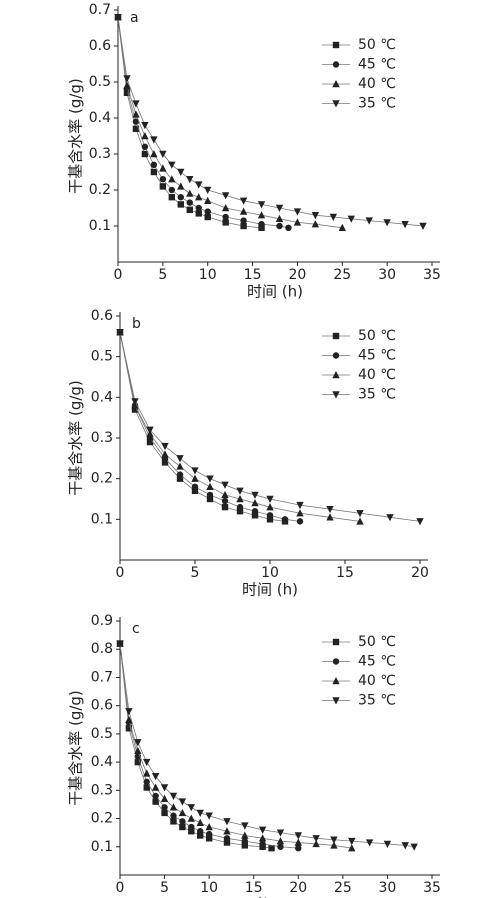 The width and height of the screenshot is (504, 898). What do you see at coordinates (120, 573) in the screenshot?
I see `x-tick-label: 0` at bounding box center [120, 573].